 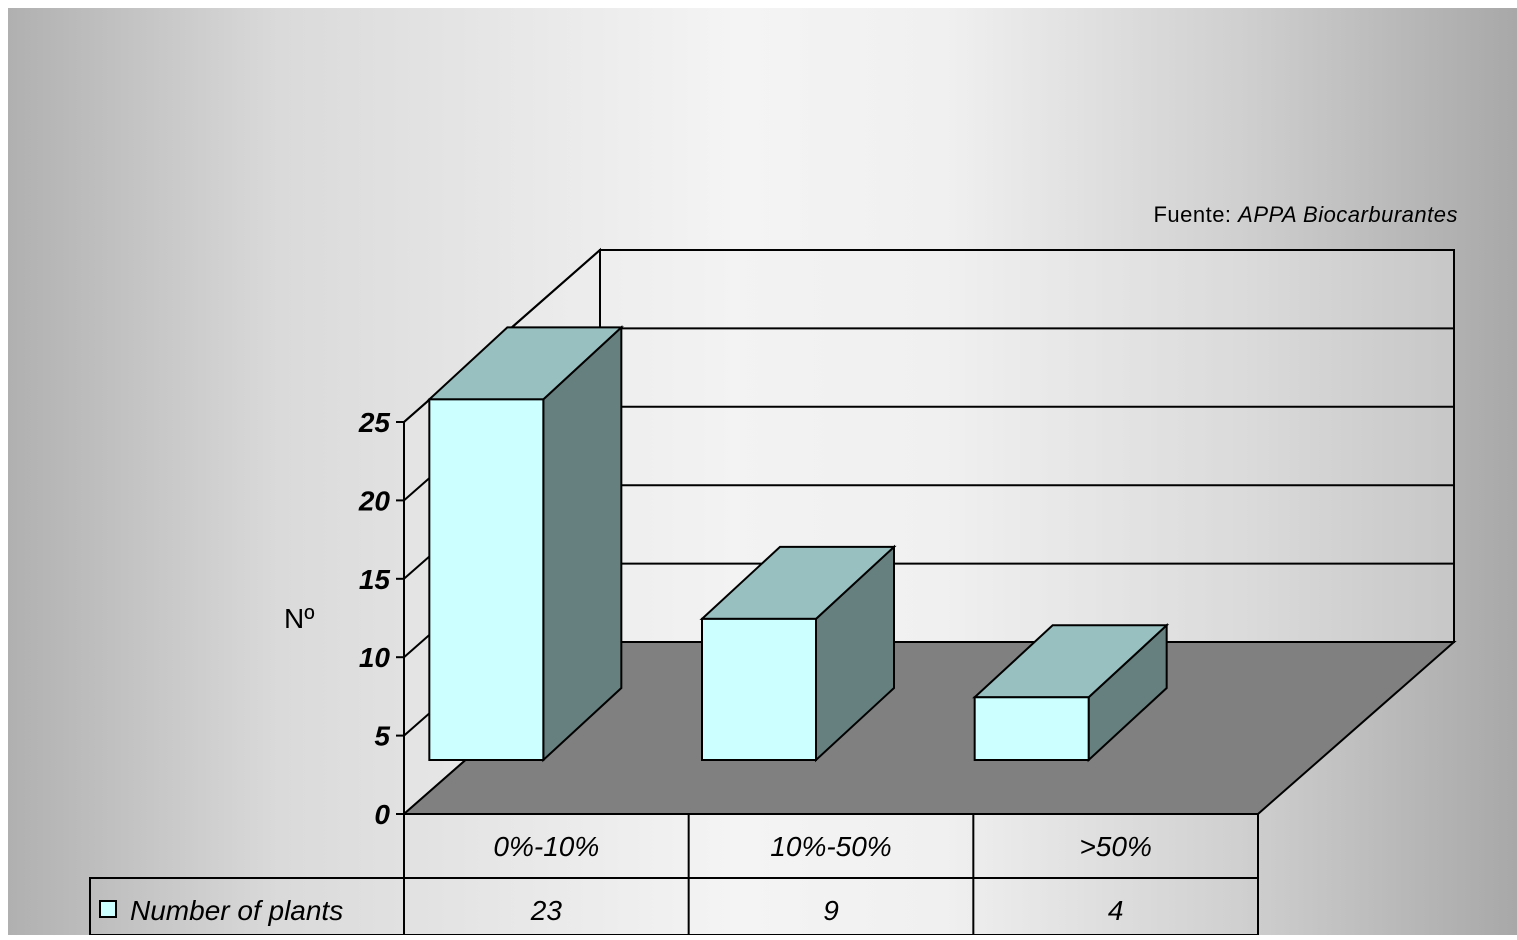 I want to click on source-name: APPA Biocarburantes, so click(x=1347, y=214).